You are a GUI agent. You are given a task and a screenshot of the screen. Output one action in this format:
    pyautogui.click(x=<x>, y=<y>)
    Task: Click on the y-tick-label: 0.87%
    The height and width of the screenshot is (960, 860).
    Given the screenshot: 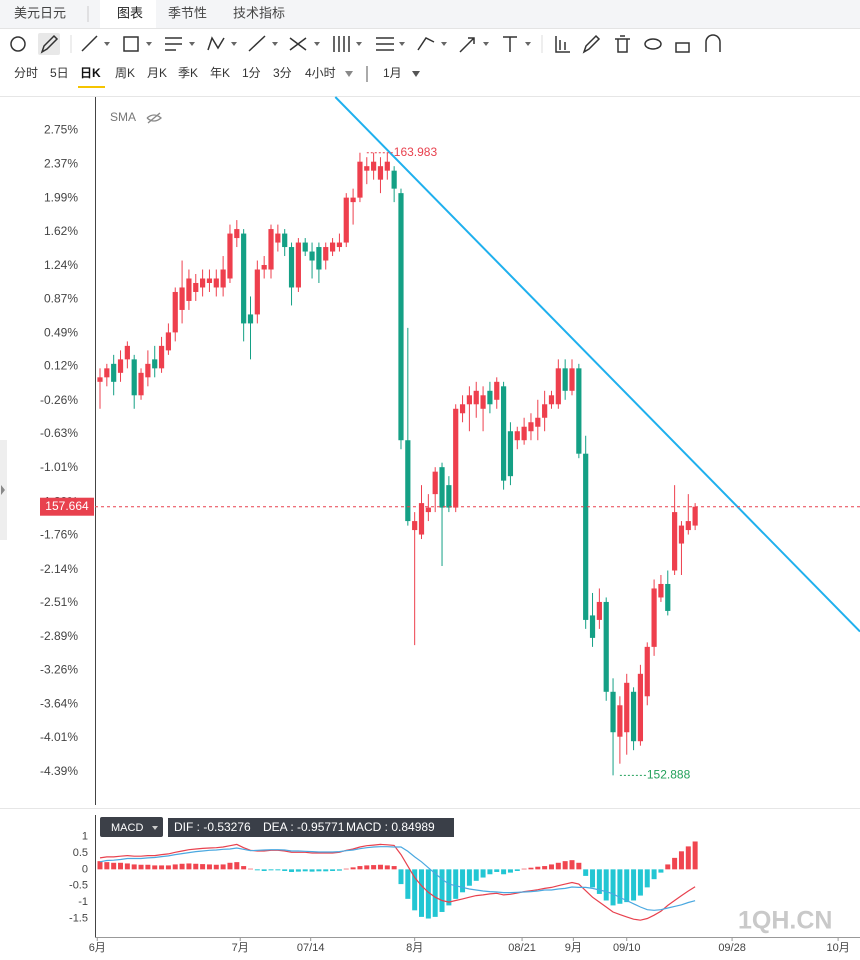 What is the action you would take?
    pyautogui.click(x=61, y=298)
    